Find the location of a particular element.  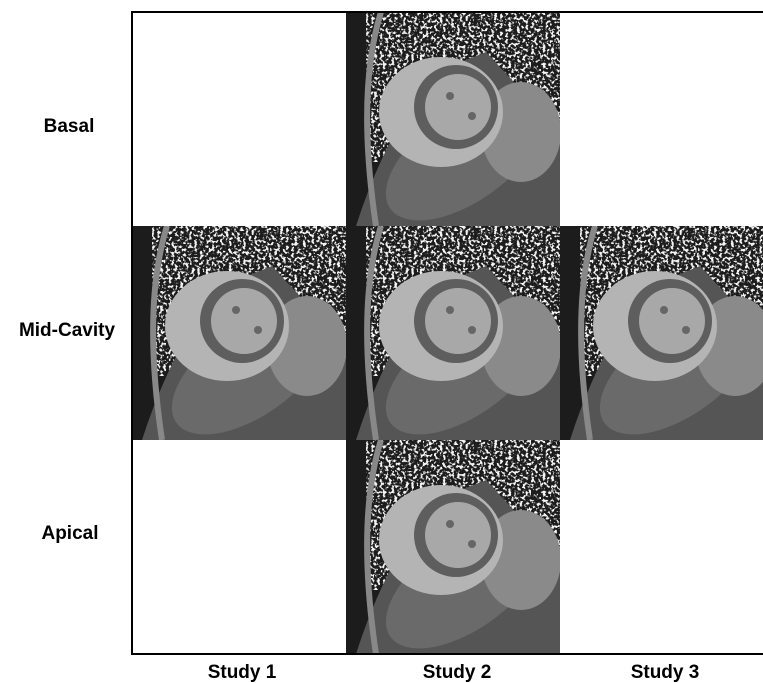

row-label: Mid-Cavity is located at coordinates (67, 330).